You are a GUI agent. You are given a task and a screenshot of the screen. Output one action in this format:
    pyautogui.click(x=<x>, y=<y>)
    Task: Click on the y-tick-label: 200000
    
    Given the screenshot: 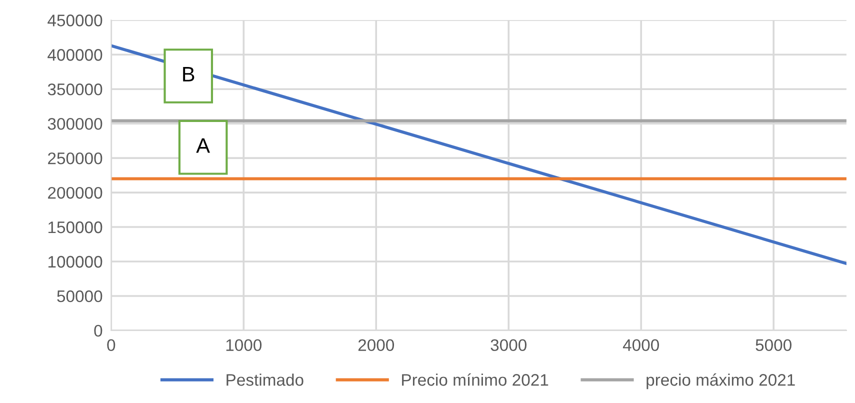 What is the action you would take?
    pyautogui.click(x=75, y=192)
    